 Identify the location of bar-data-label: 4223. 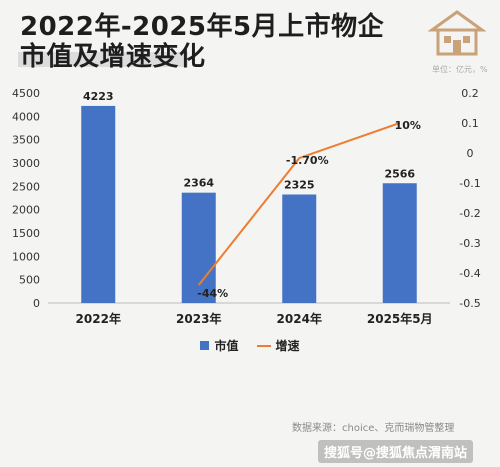
(98, 96).